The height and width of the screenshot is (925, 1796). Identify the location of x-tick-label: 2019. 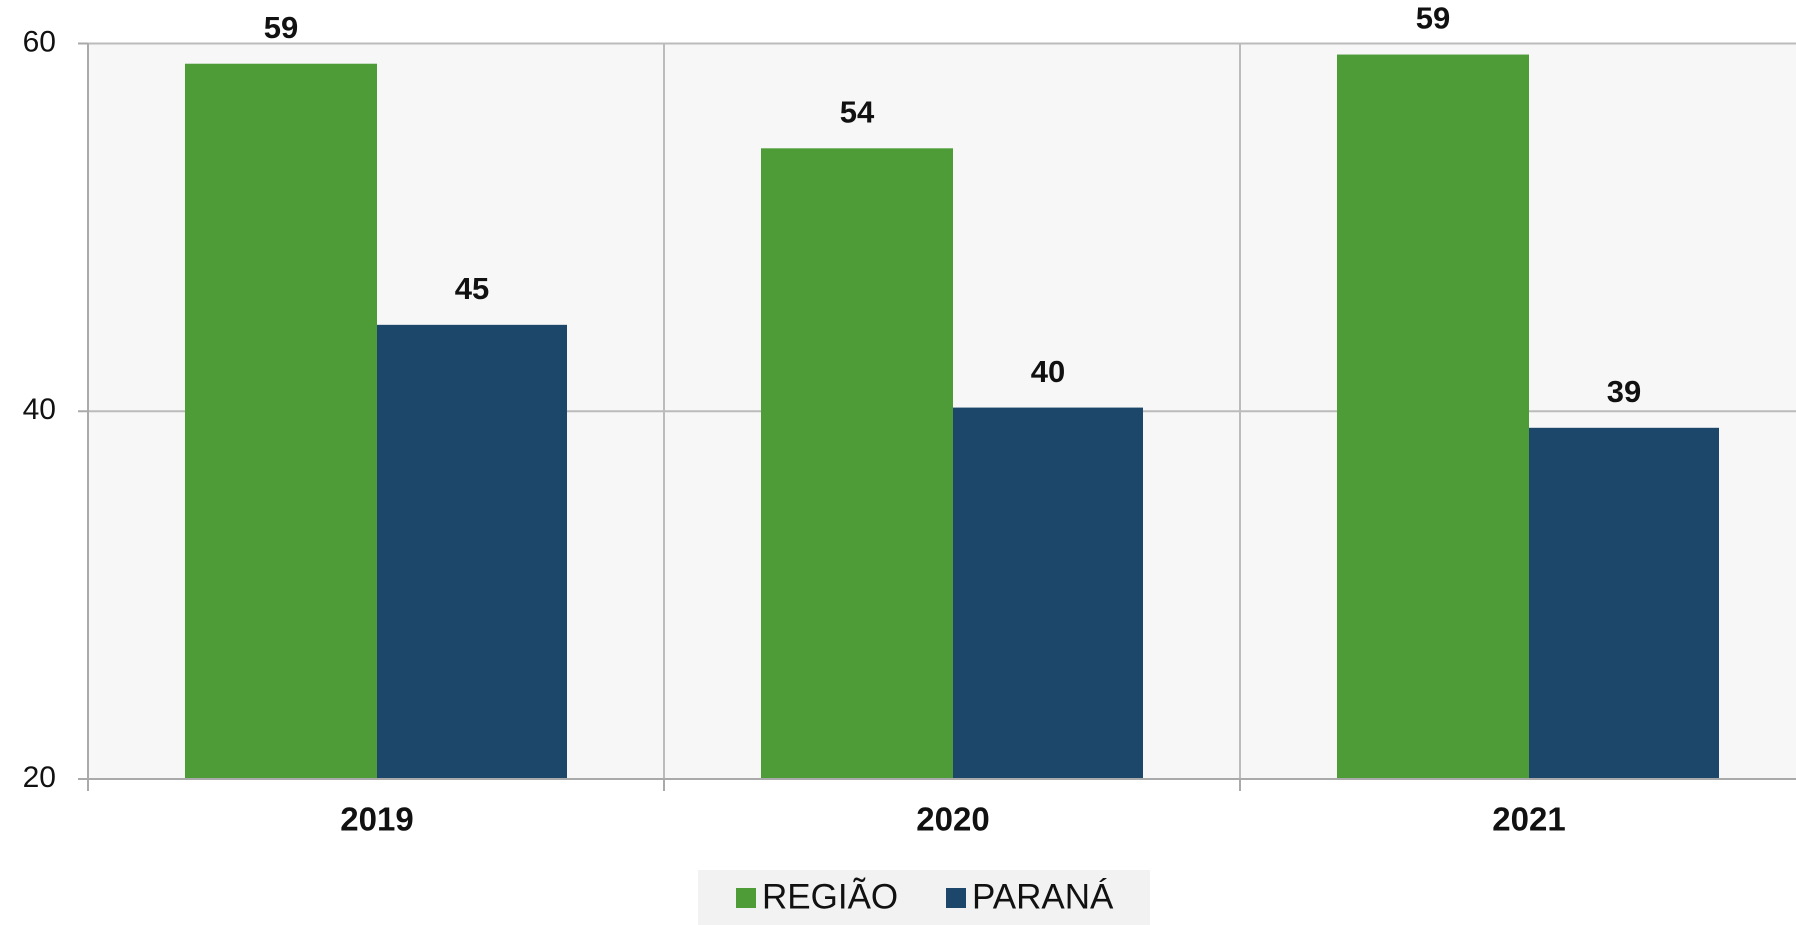
(376, 819).